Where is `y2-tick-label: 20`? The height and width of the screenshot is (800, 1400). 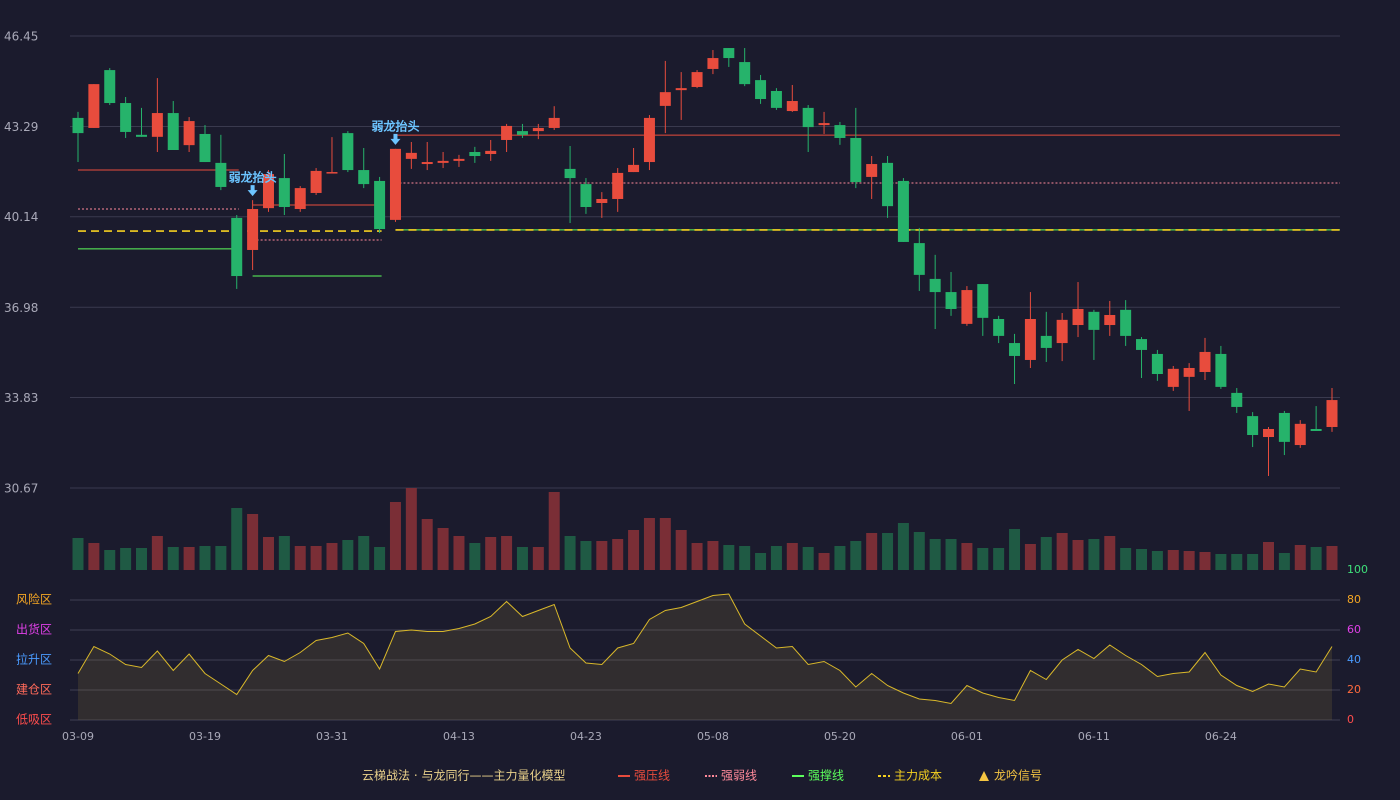 y2-tick-label: 20 is located at coordinates (1354, 689).